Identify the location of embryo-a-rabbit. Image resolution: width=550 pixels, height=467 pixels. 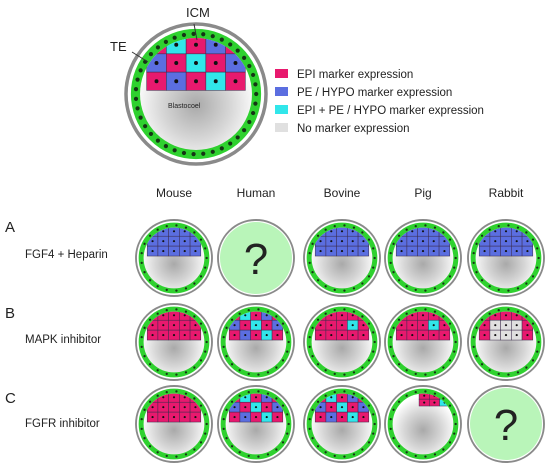
(506, 258).